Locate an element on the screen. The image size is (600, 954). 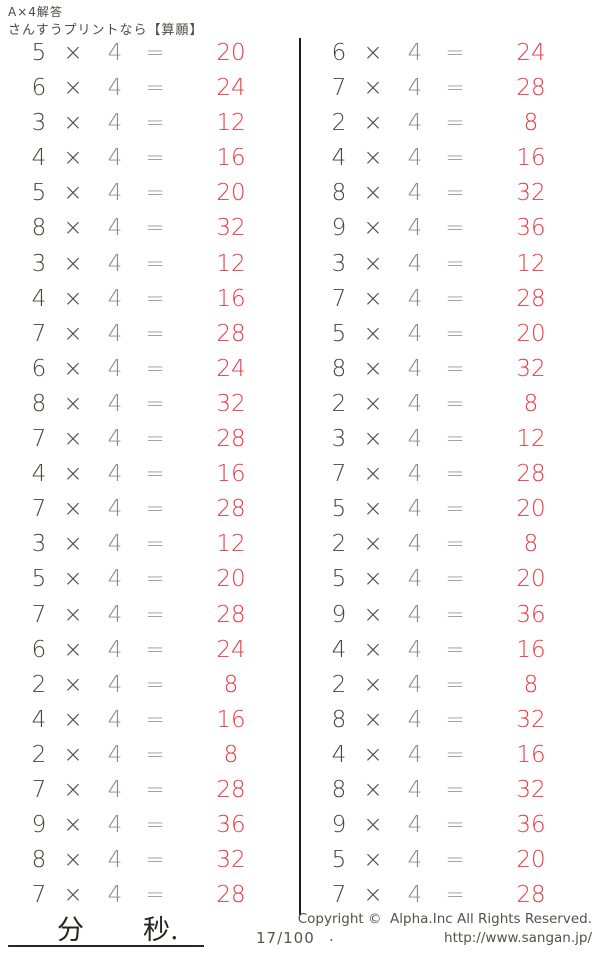
website-url: http://www.sangan.jp/ is located at coordinates (518, 938).